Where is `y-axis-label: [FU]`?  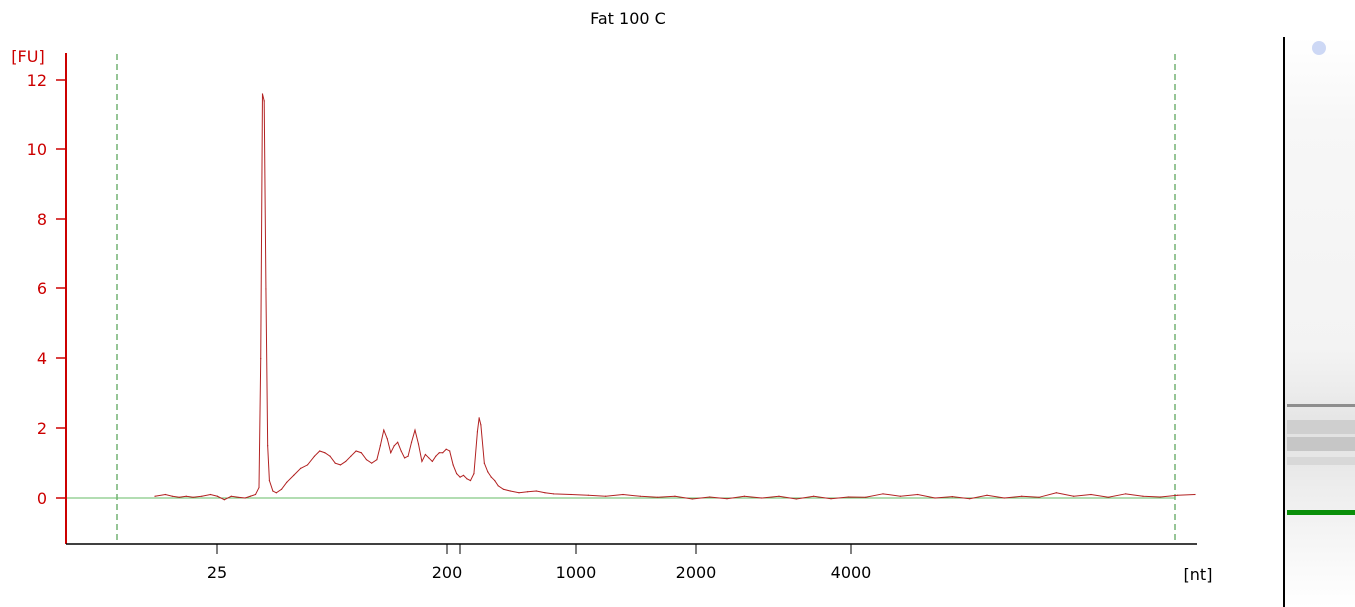 y-axis-label: [FU] is located at coordinates (27, 56).